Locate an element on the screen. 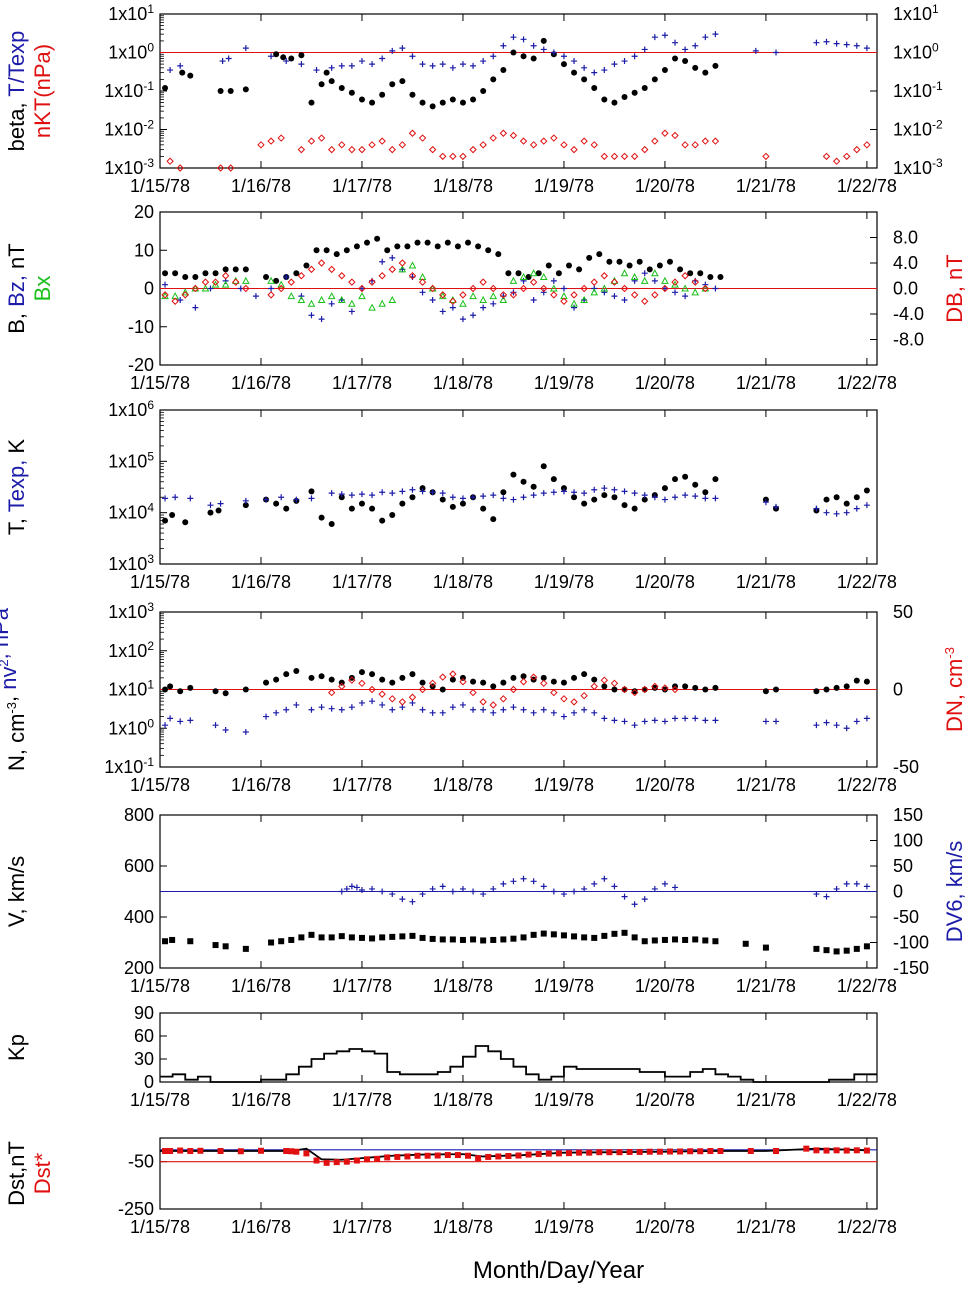 This screenshot has width=977, height=1290. series-bfield-bx-point is located at coordinates (493, 296).